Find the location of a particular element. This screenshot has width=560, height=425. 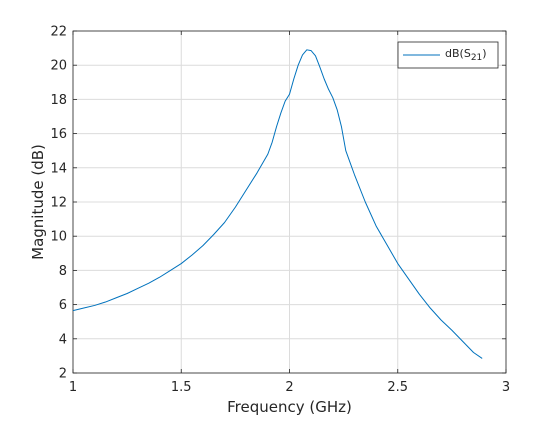

y-tick-label: 12 is located at coordinates (58, 203).